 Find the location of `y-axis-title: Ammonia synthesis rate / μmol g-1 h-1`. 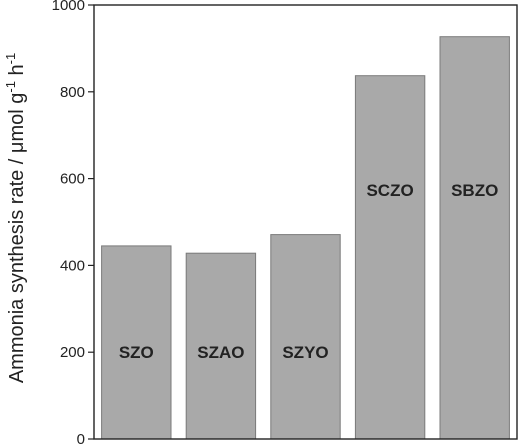

y-axis-title: Ammonia synthesis rate / μmol g-1 h-1 is located at coordinates (15, 218).